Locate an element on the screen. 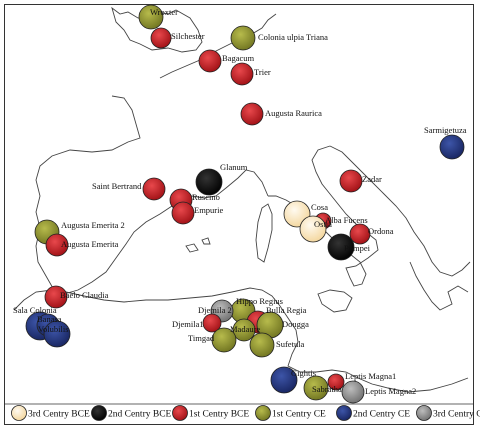 The height and width of the screenshot is (434, 480). site-marker-saint-bertrand is located at coordinates (154, 189).